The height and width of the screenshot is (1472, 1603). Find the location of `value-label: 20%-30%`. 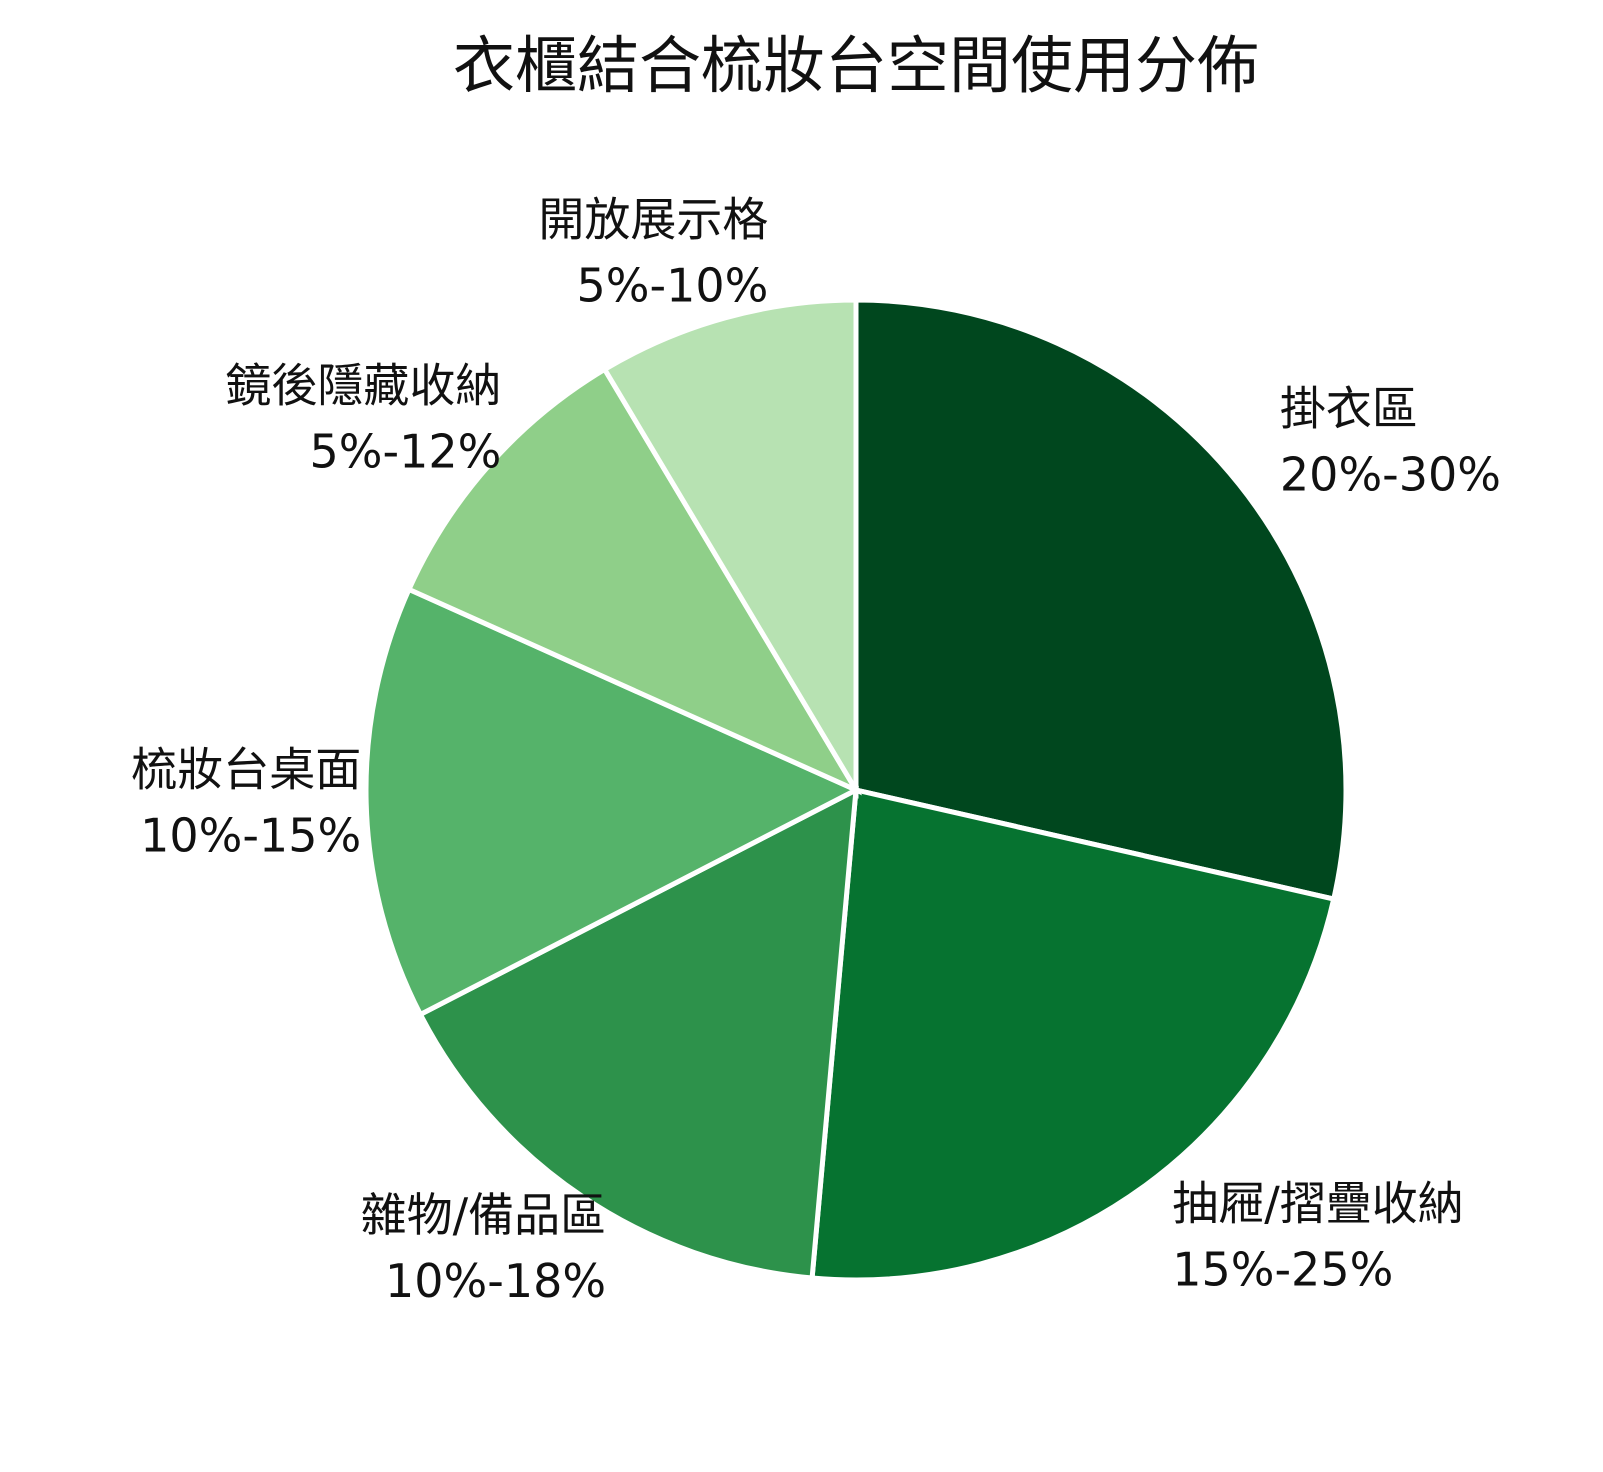

value-label: 20%-30% is located at coordinates (1390, 474).